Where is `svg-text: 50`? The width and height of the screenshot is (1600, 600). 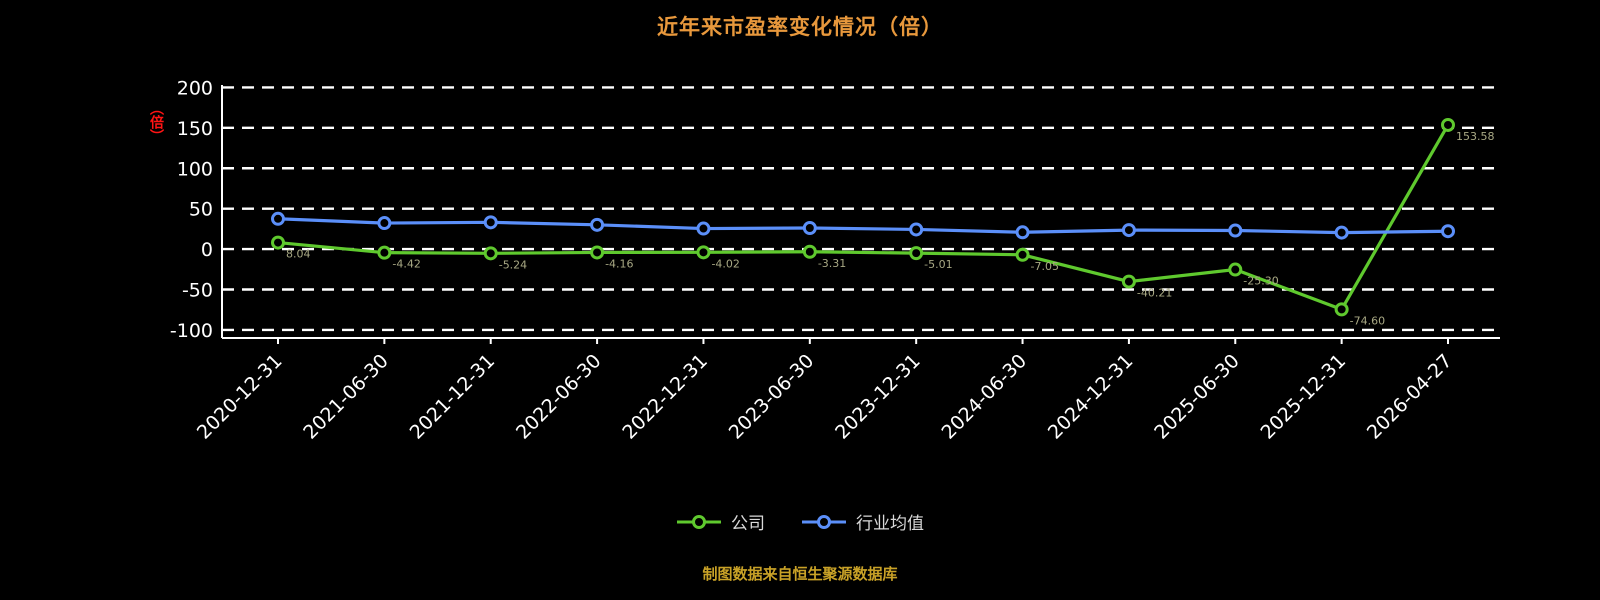
svg-text: 50 is located at coordinates (201, 210).